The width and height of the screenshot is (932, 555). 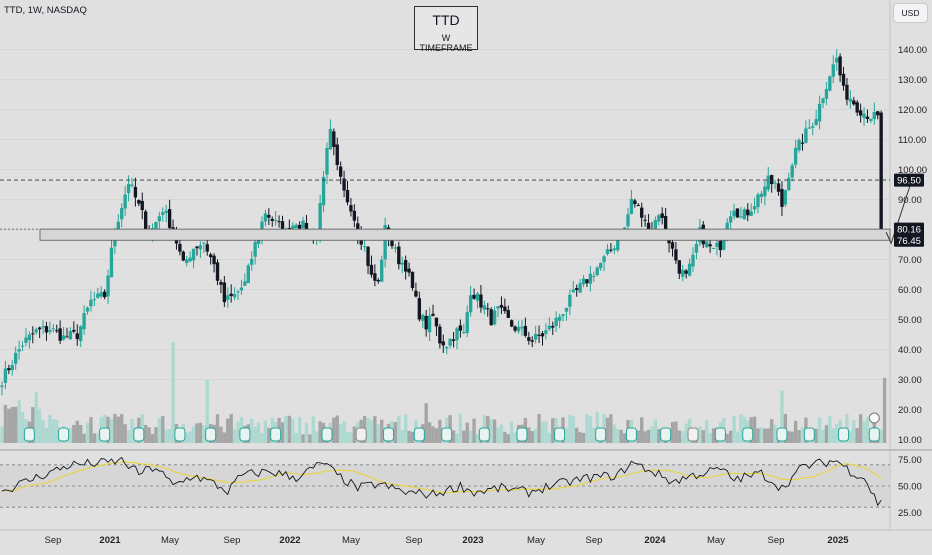 I want to click on price-tick-label: 40.00, so click(x=910, y=350).